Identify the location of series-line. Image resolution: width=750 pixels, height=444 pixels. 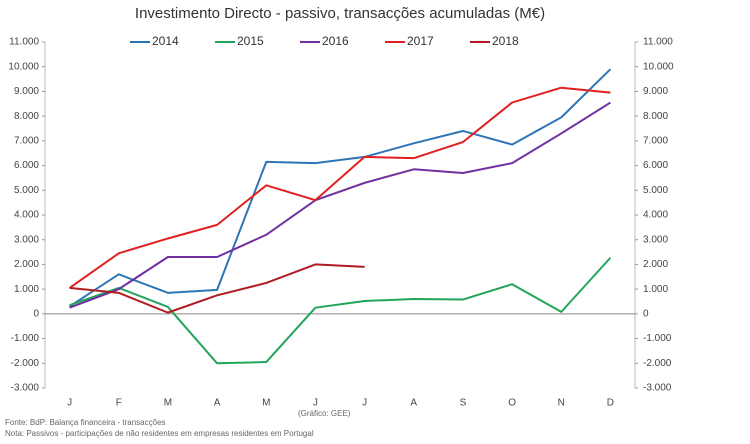
(217, 288).